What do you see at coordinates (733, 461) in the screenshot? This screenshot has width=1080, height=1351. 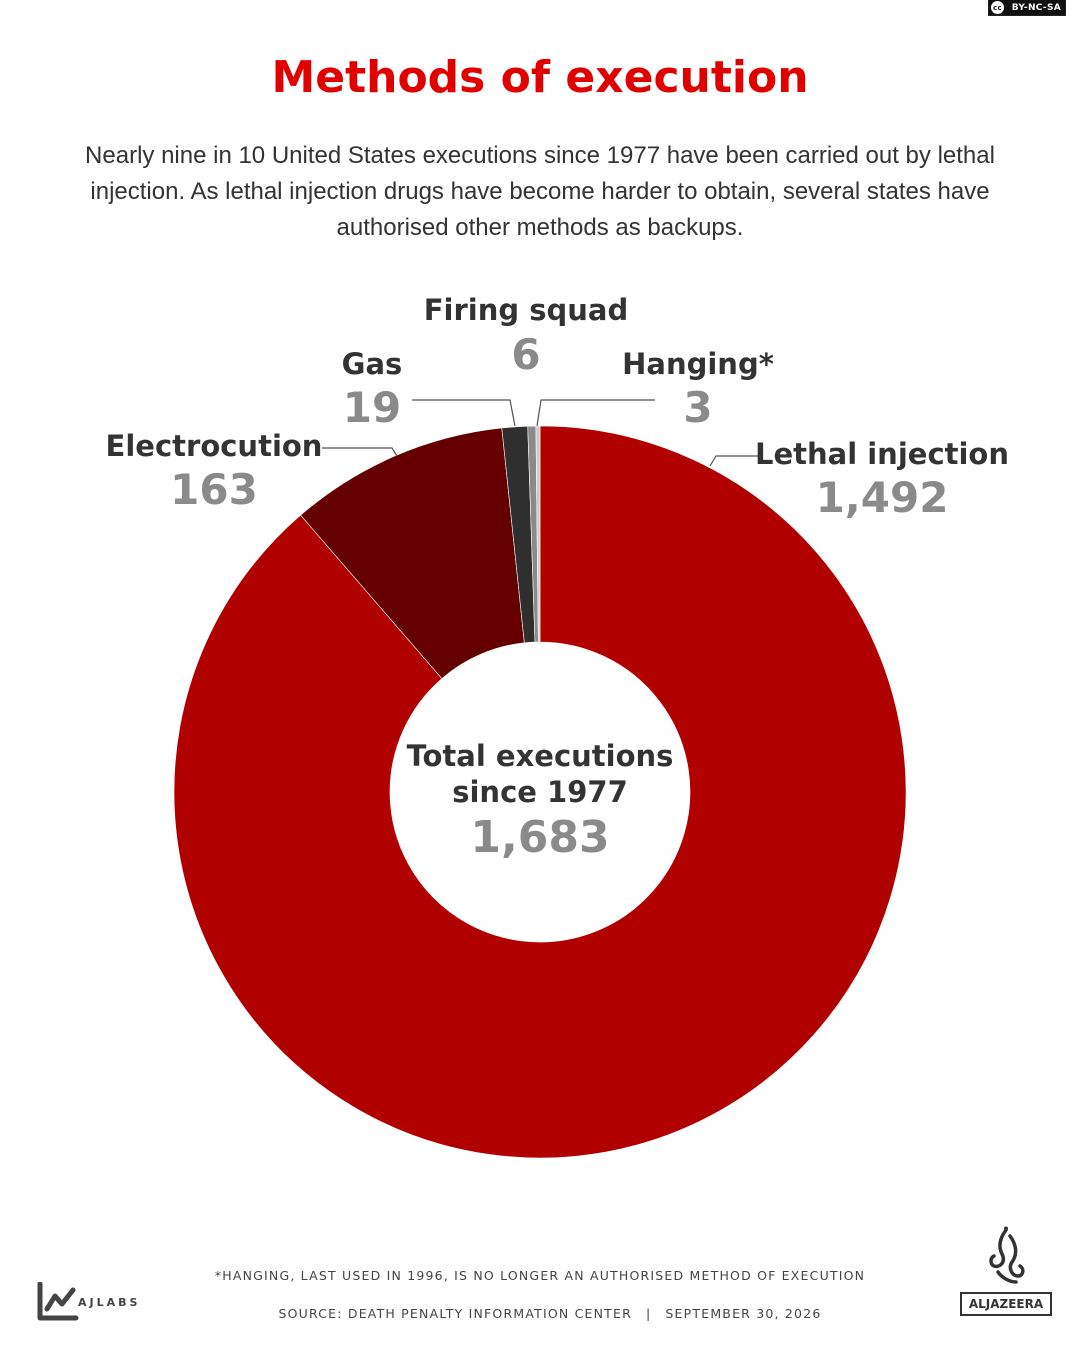 I see `leader-line-lethal-injection` at bounding box center [733, 461].